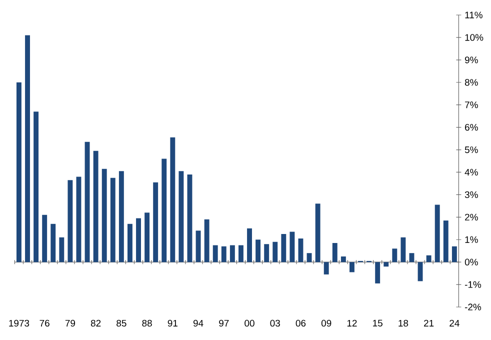  I want to click on y-tick-label: 6%, so click(471, 127).